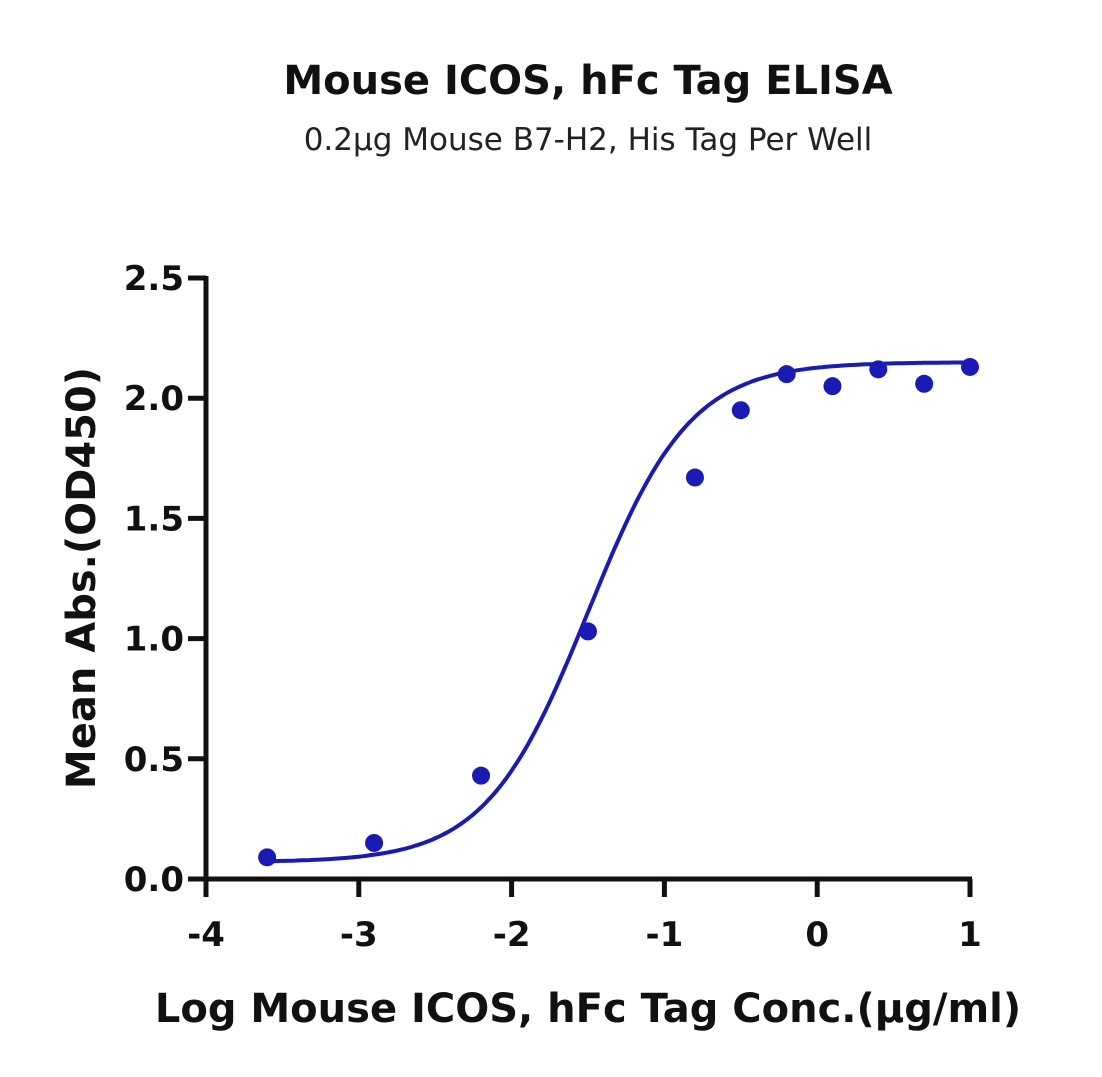  I want to click on y-axis-label: Mean Abs.(OD450), so click(82, 578).